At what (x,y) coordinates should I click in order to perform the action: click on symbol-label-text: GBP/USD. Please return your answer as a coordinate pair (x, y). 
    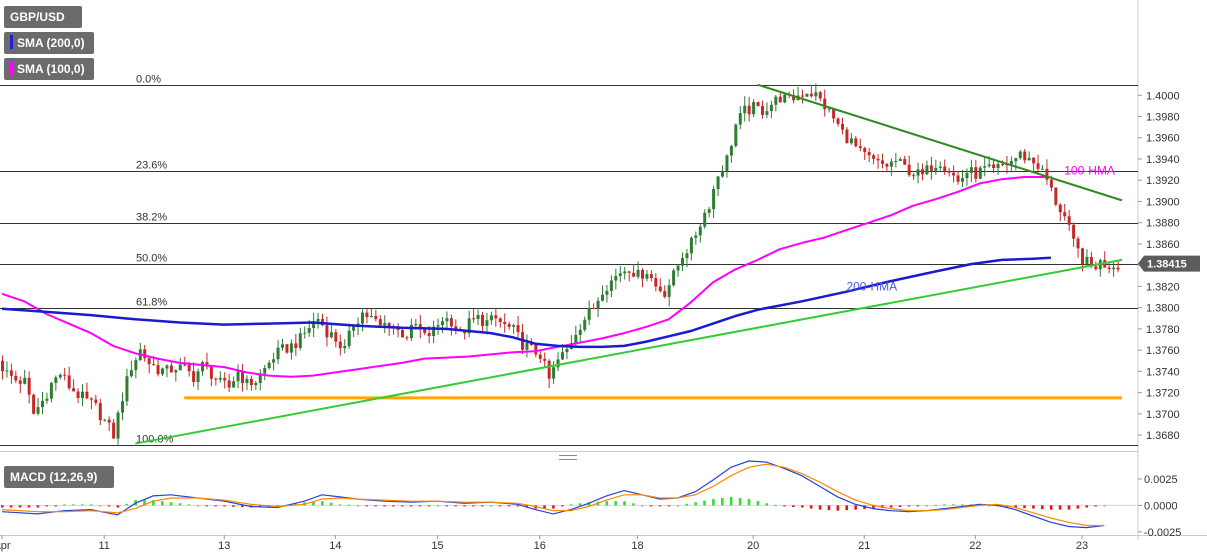
    Looking at the image, I should click on (37, 17).